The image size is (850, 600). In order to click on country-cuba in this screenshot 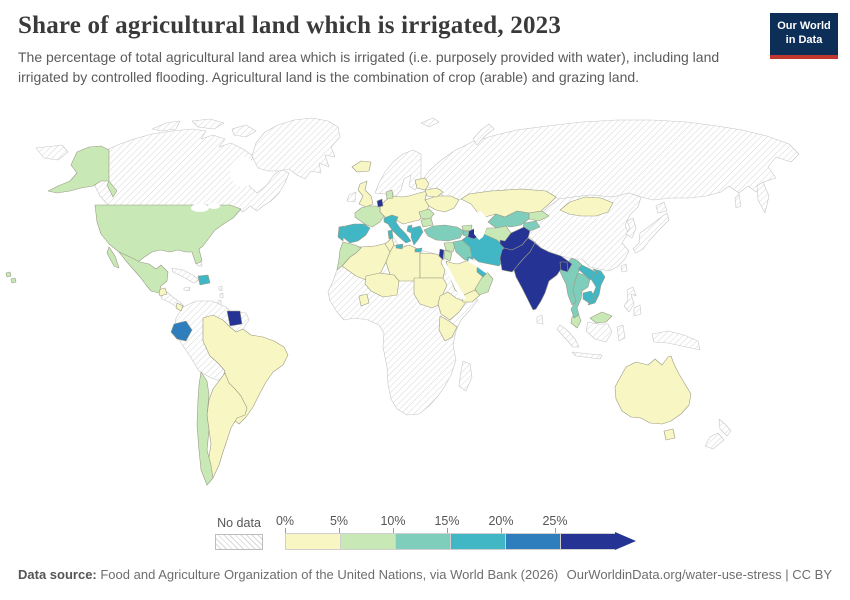, I will do `click(185, 275)`.